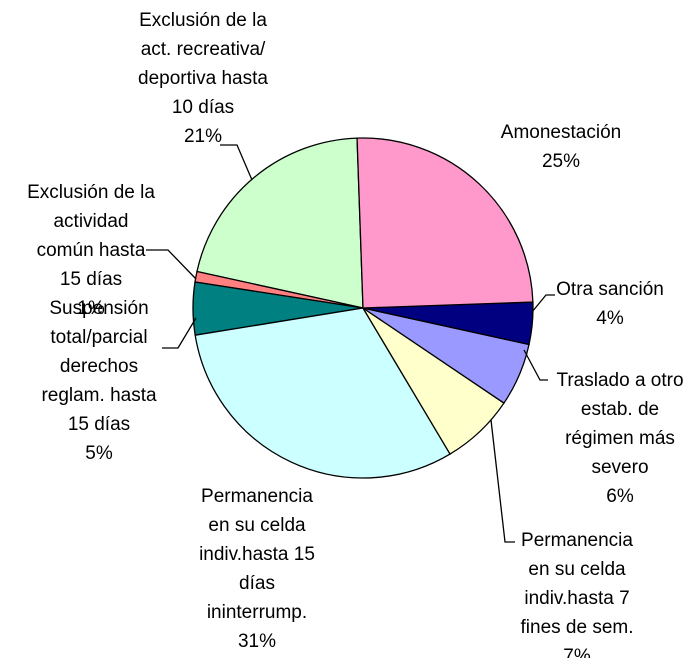 The image size is (696, 658). I want to click on slice-label: Otra sanción 4%, so click(610, 304).